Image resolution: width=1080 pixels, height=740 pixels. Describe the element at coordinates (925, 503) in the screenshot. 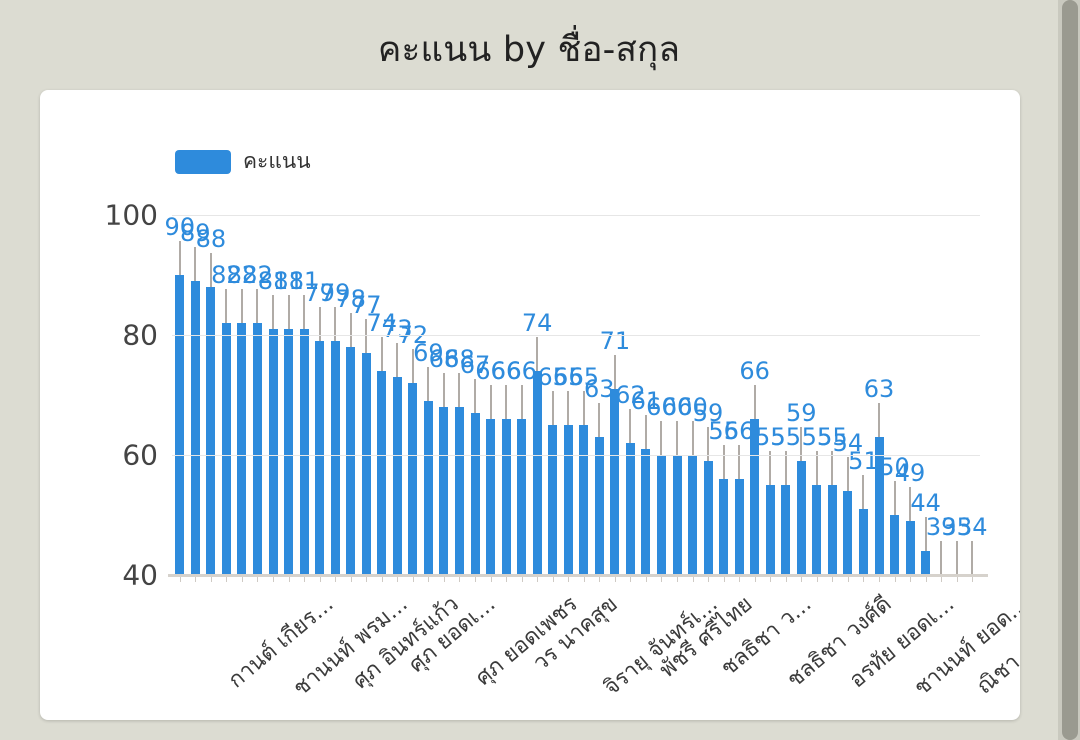

I see `bar-value-label: 44` at that location.